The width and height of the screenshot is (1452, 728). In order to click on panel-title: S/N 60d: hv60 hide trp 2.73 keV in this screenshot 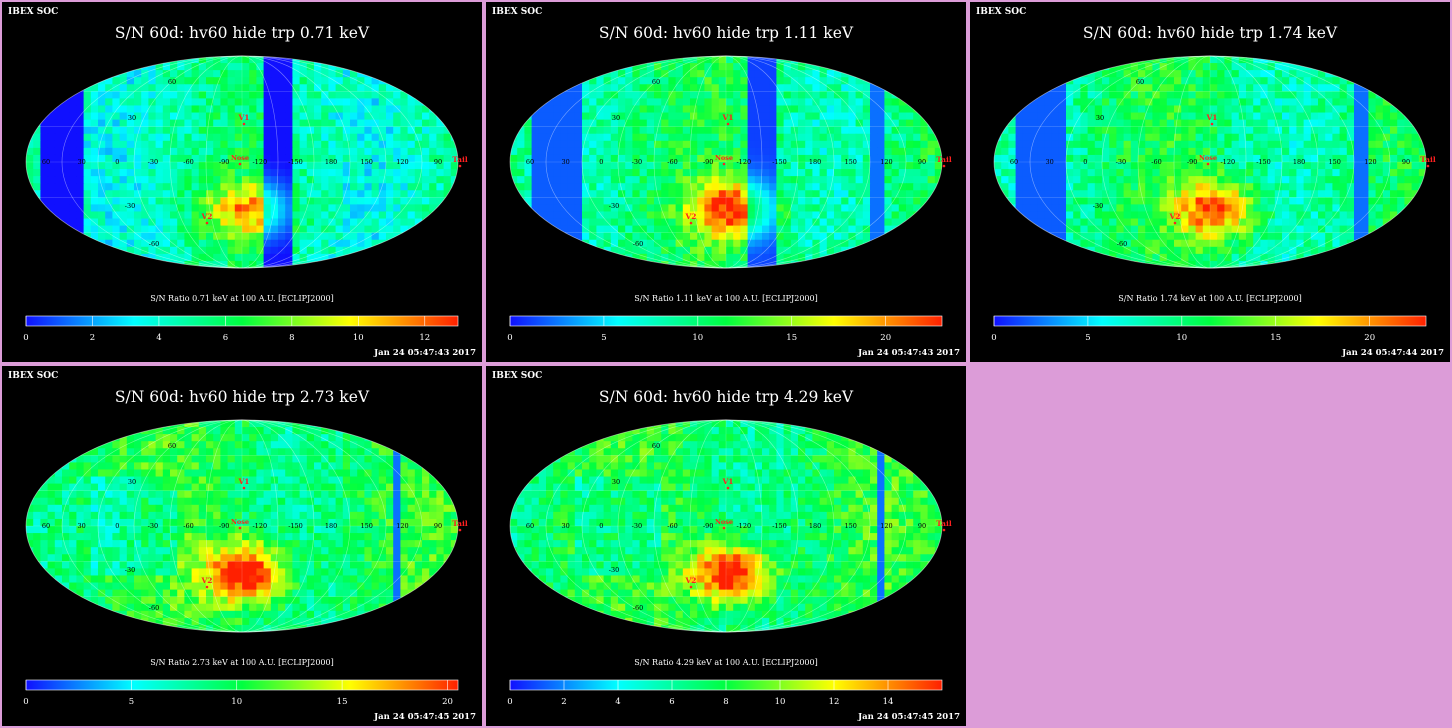, I will do `click(242, 397)`.